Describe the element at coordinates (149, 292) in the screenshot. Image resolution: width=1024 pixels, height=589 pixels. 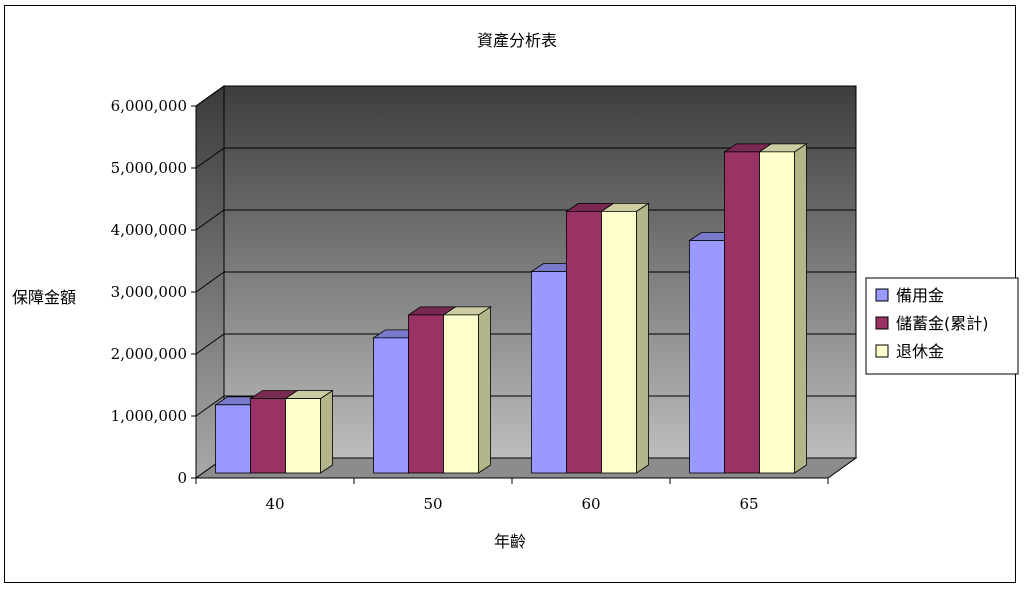
I see `y-tick-label: 3,000,000` at that location.